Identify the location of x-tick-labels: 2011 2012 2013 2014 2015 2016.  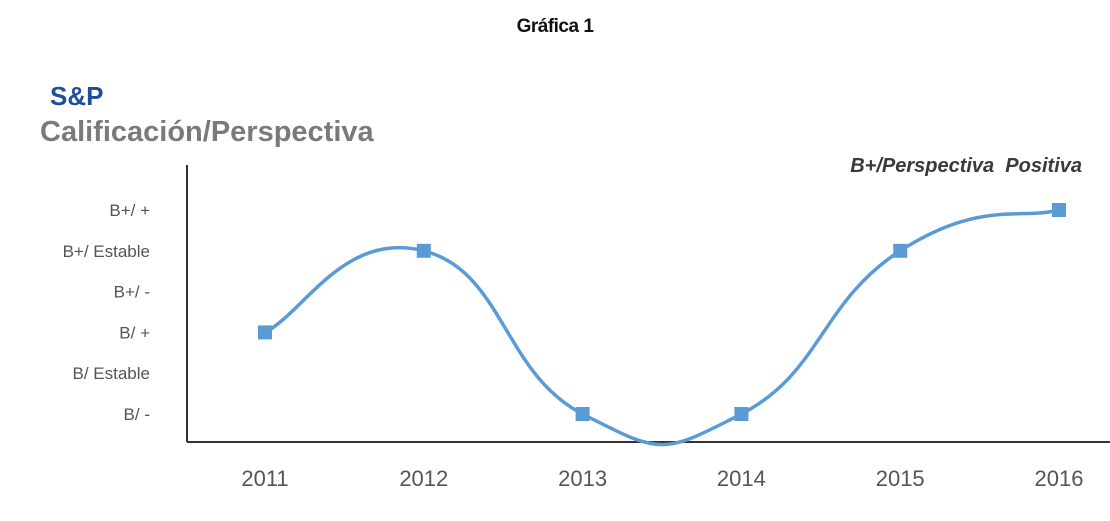
(662, 478).